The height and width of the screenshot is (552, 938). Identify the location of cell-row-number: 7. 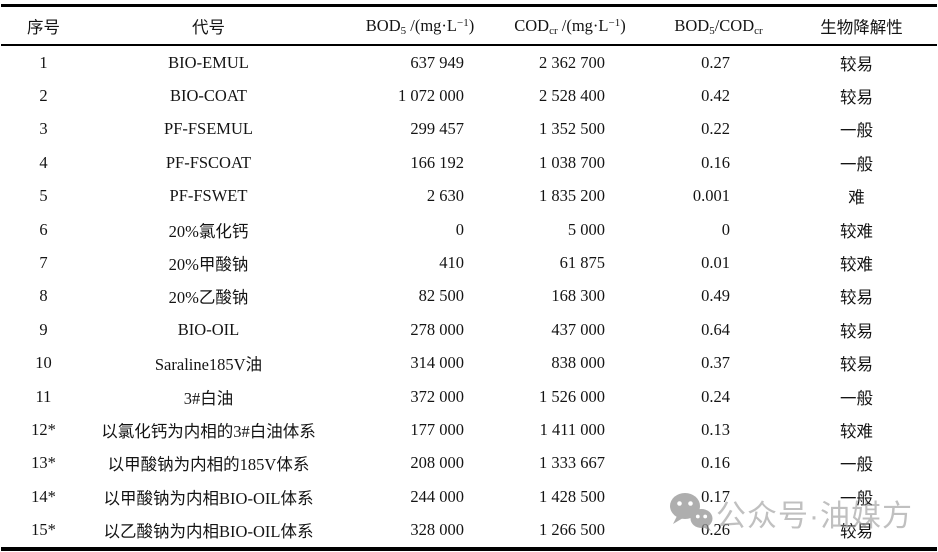
(43, 263).